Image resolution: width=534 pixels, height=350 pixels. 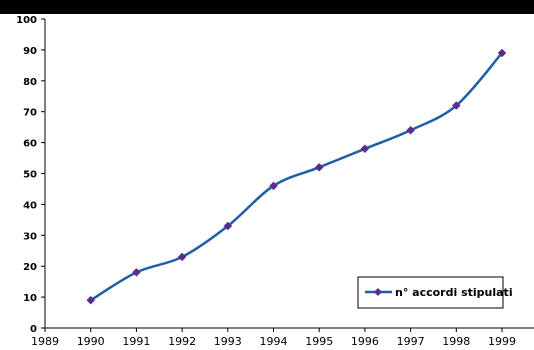 What do you see at coordinates (502, 341) in the screenshot?
I see `x-tick-label: 1999` at bounding box center [502, 341].